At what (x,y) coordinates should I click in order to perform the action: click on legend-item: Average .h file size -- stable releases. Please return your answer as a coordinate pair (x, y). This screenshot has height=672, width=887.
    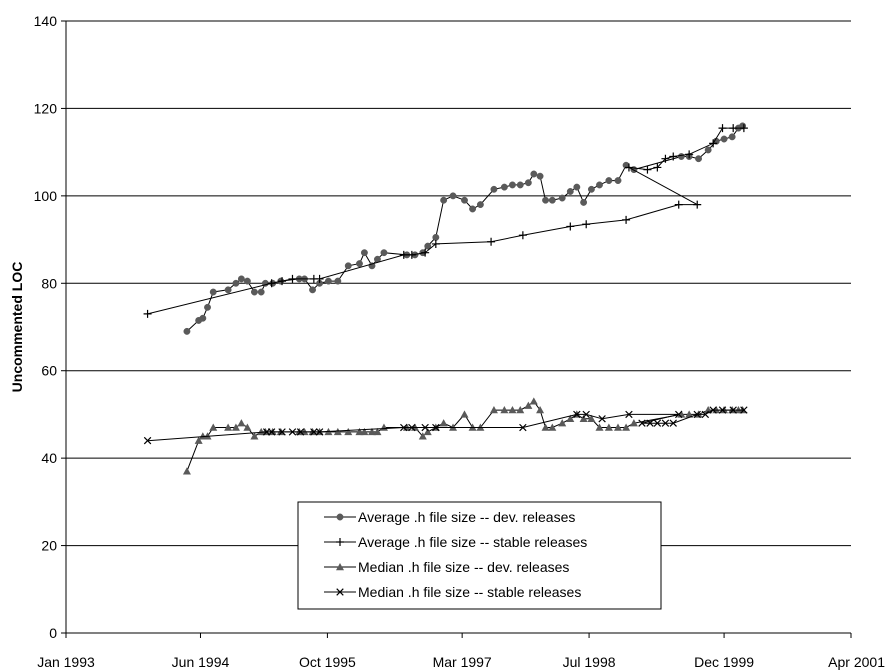
    Looking at the image, I should click on (455, 542).